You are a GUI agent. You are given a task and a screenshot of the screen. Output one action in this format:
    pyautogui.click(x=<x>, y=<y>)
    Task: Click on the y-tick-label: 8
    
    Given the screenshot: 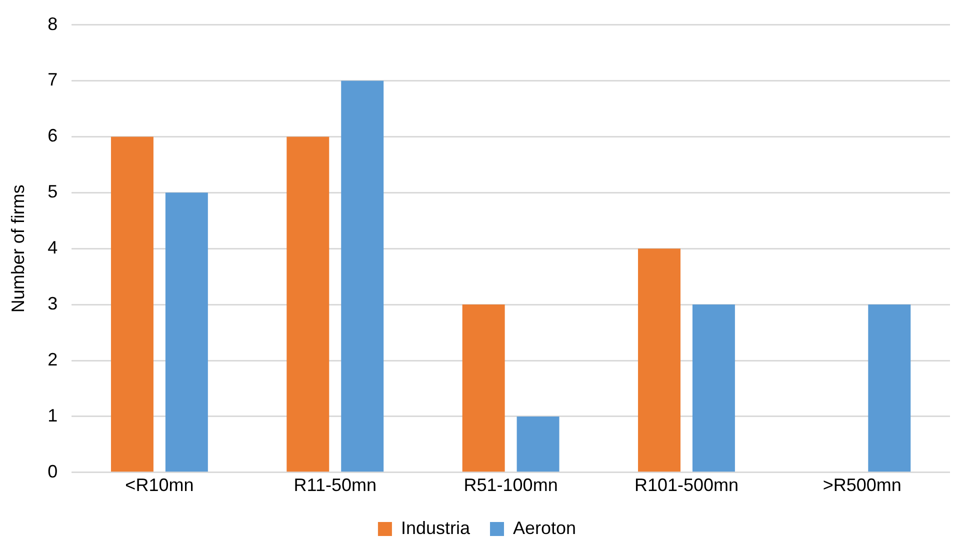 What is the action you would take?
    pyautogui.click(x=53, y=24)
    